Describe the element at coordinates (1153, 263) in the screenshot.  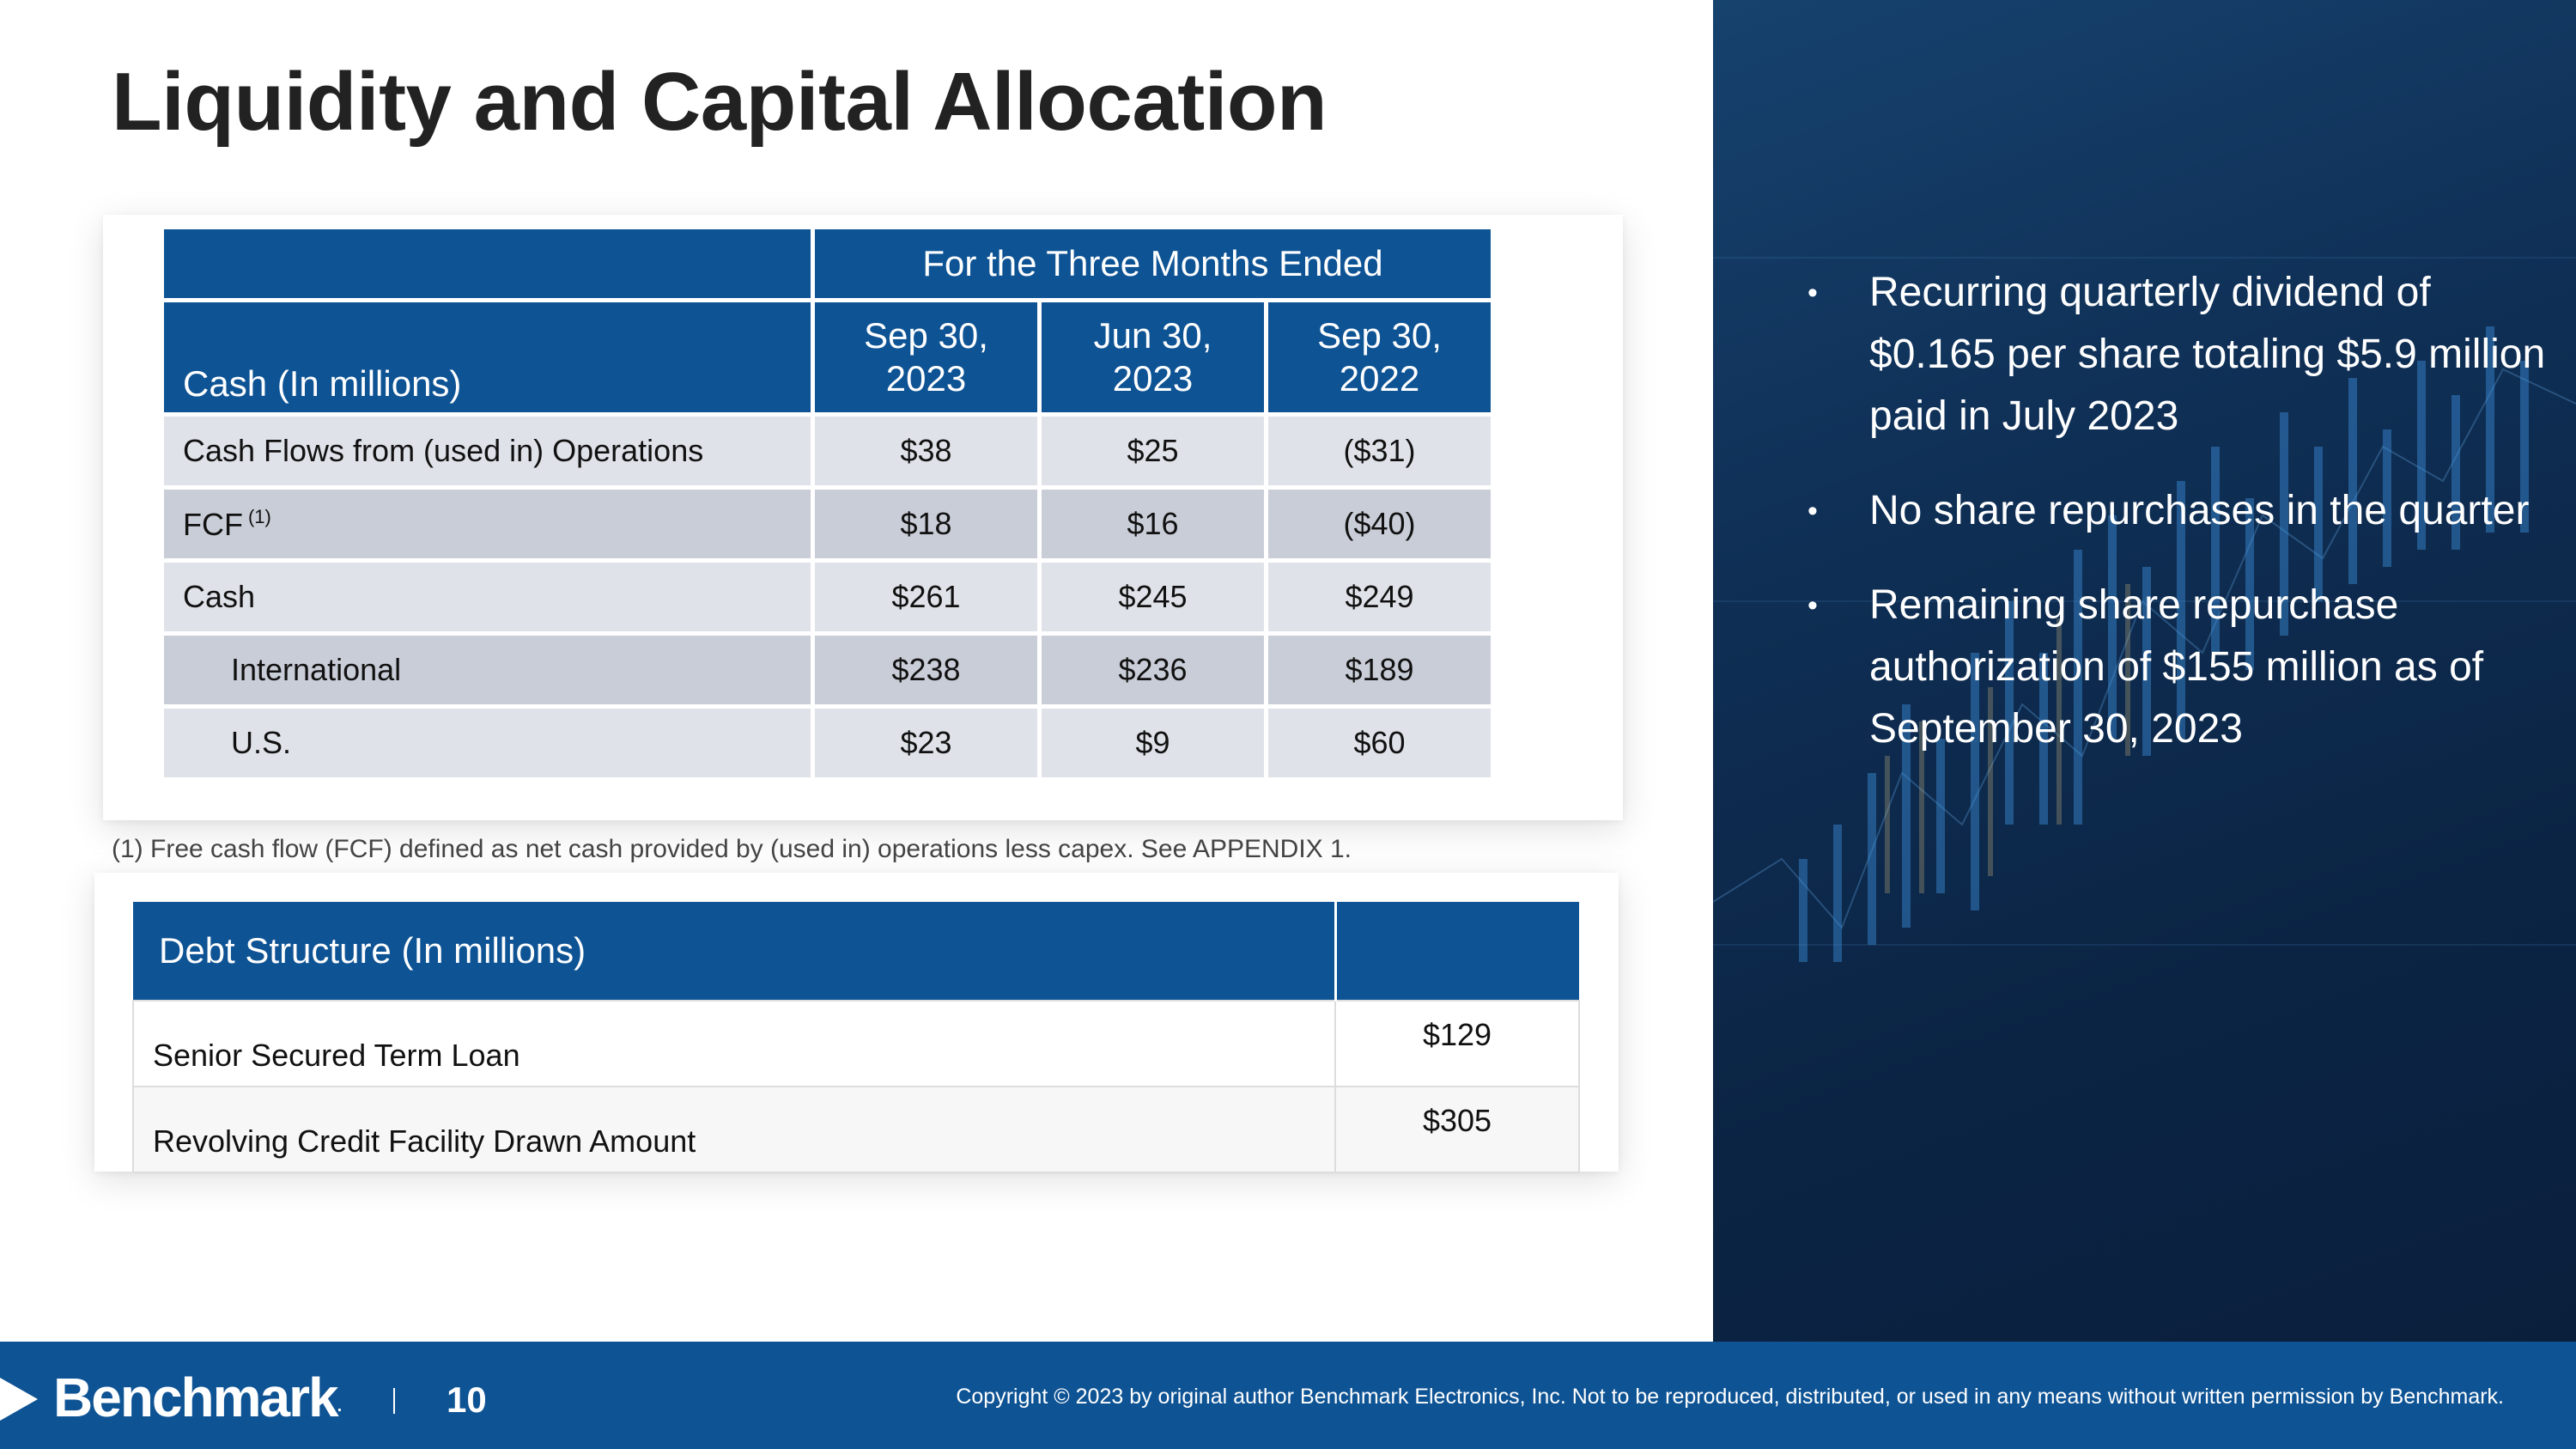
I see `cash-table-group-header: For the Three Months Ended` at that location.